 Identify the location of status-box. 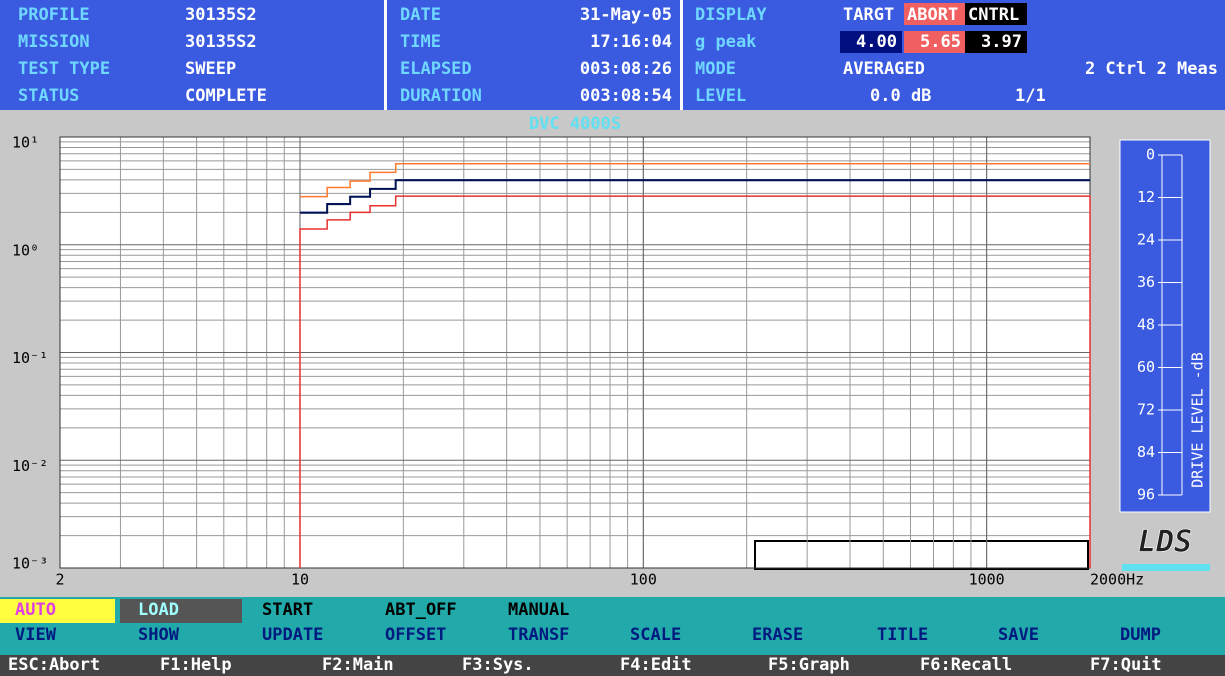
(921, 555).